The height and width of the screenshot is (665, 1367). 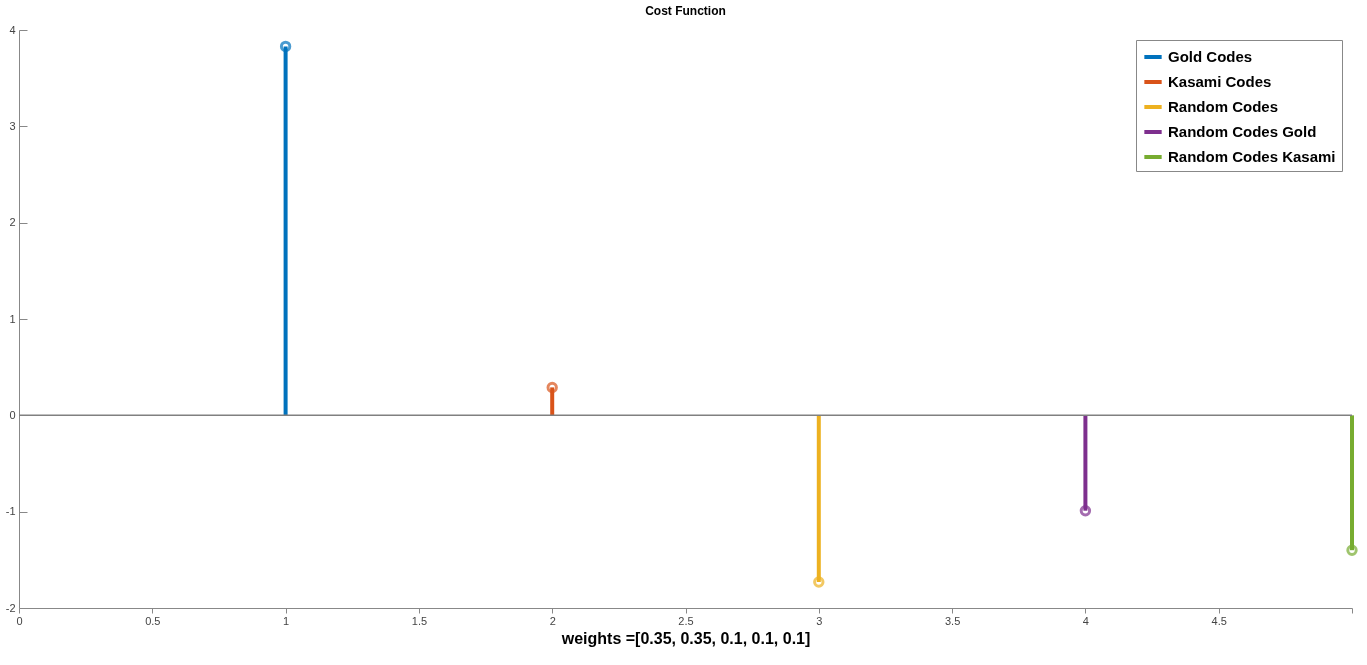 I want to click on x-tick-label: 4.5, so click(x=1219, y=620).